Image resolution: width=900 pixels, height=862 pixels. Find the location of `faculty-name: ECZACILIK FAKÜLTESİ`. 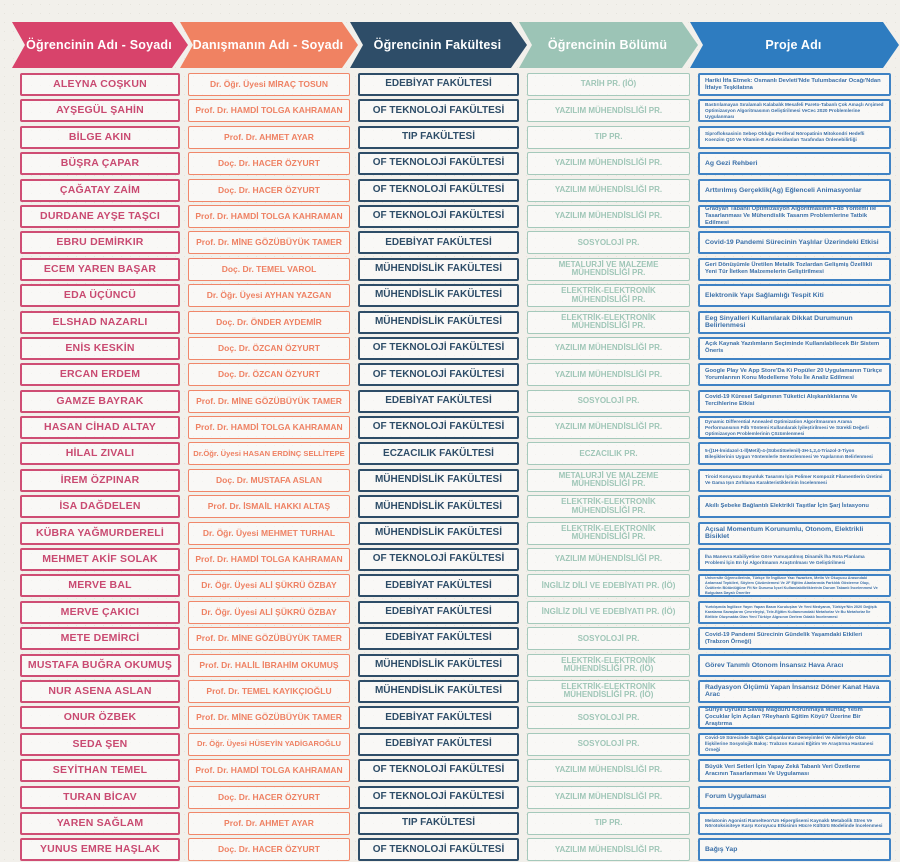

faculty-name: ECZACILIK FAKÜLTESİ is located at coordinates (438, 454).